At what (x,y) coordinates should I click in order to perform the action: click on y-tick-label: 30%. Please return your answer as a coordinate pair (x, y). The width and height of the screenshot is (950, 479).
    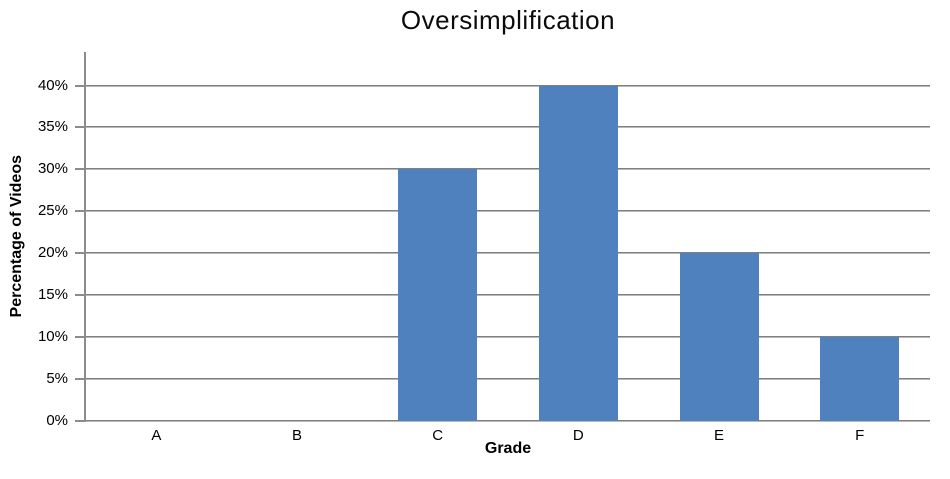
    Looking at the image, I should click on (52, 169).